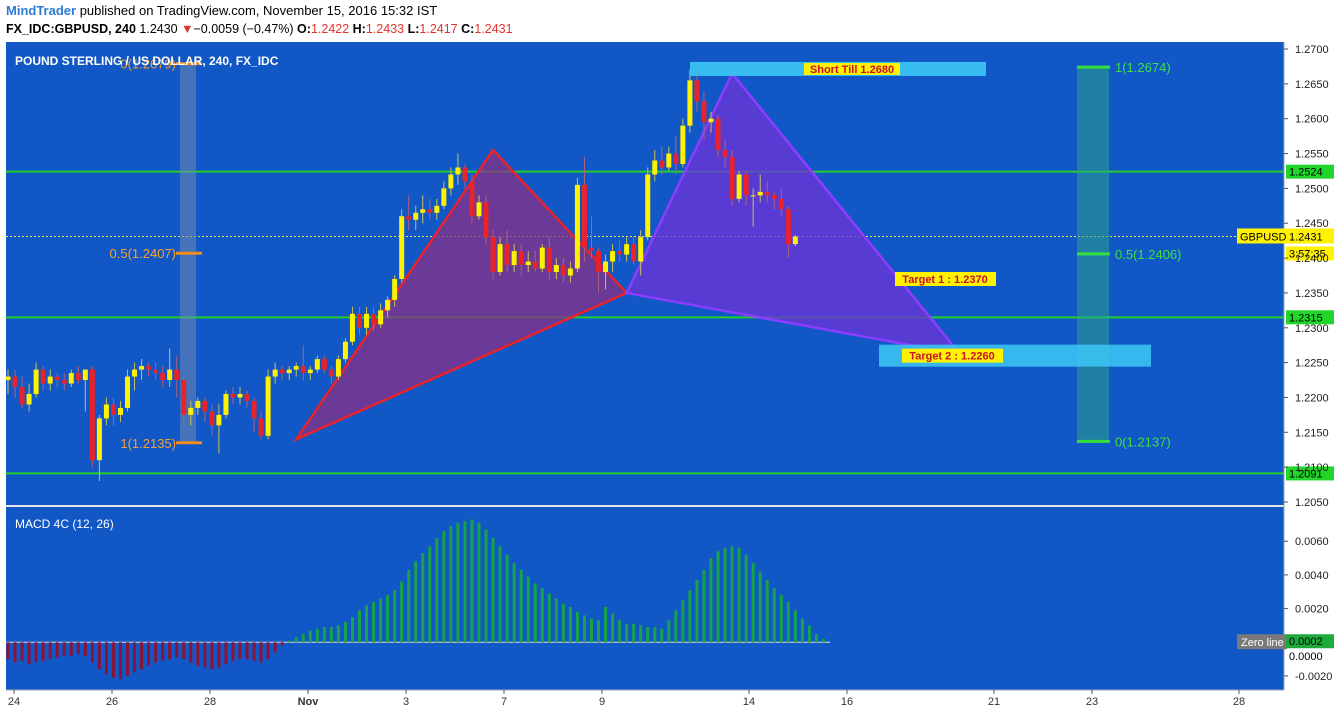 The width and height of the screenshot is (1344, 717). Describe the element at coordinates (112, 702) in the screenshot. I see `date-tick-label: 26` at that location.